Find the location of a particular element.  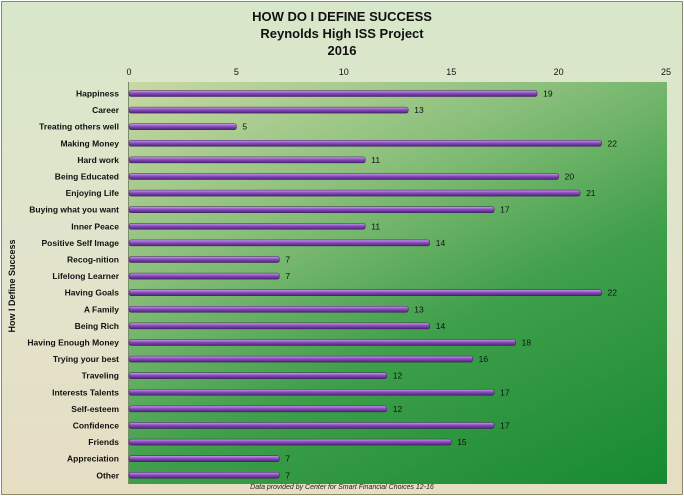

chart-subtitle: Reynolds High ISS Project is located at coordinates (342, 33).